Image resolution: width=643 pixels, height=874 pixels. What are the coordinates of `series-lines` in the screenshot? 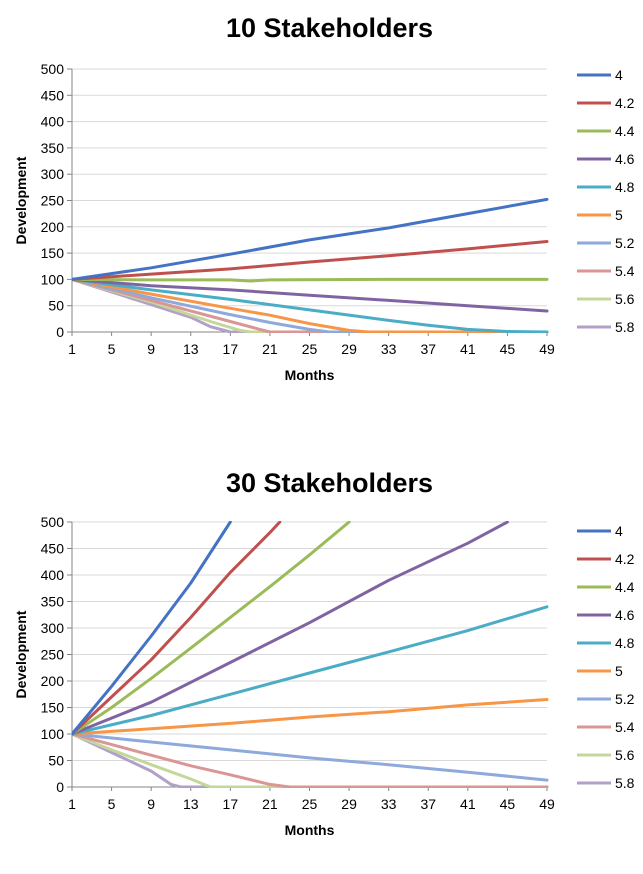 It's located at (310, 265).